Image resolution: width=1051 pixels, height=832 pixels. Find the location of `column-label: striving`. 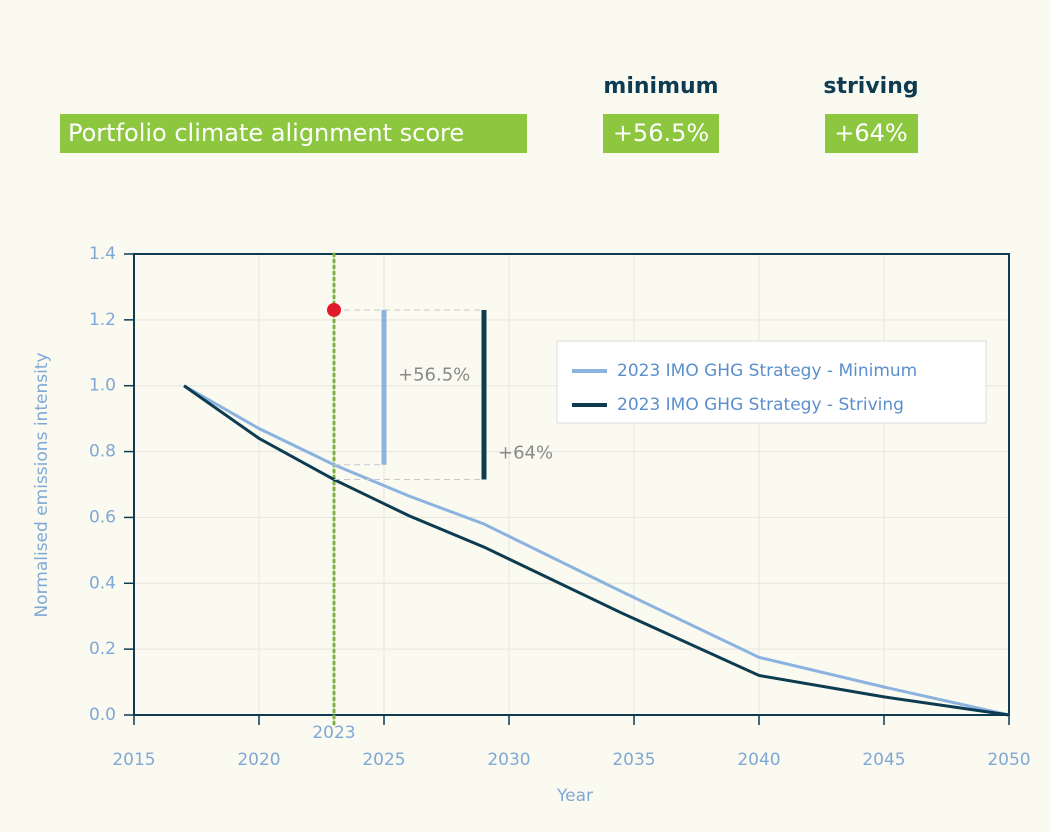

column-label: striving is located at coordinates (870, 86).